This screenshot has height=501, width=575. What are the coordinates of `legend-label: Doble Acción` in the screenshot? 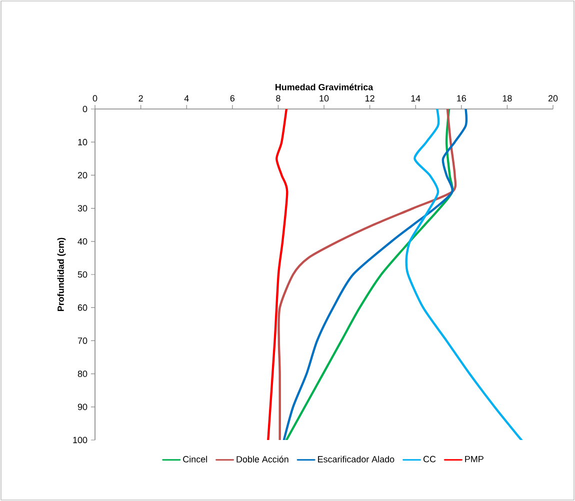 It's located at (262, 459).